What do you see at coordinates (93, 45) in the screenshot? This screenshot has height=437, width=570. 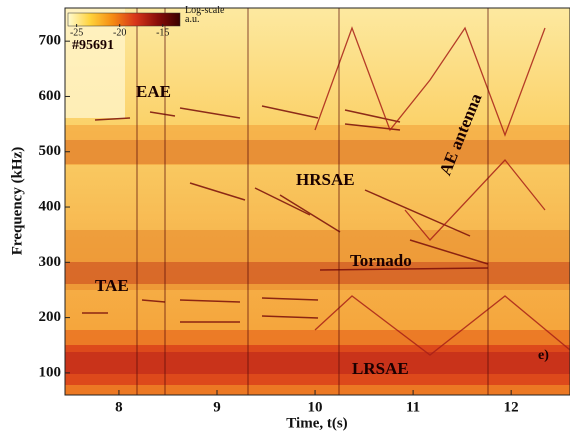 I see `shot-number: #95691` at bounding box center [93, 45].